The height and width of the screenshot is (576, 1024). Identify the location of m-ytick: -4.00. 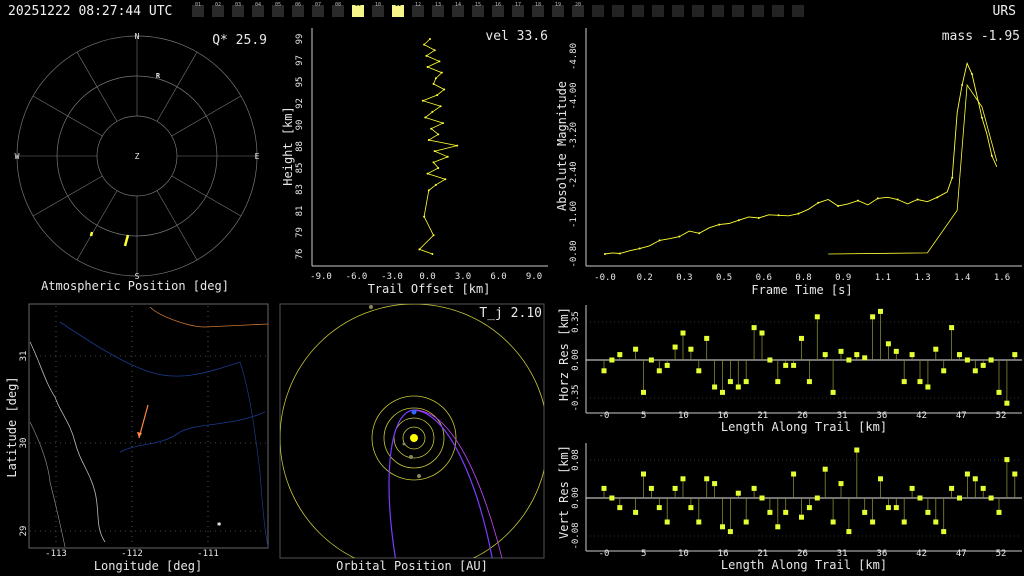
(574, 95).